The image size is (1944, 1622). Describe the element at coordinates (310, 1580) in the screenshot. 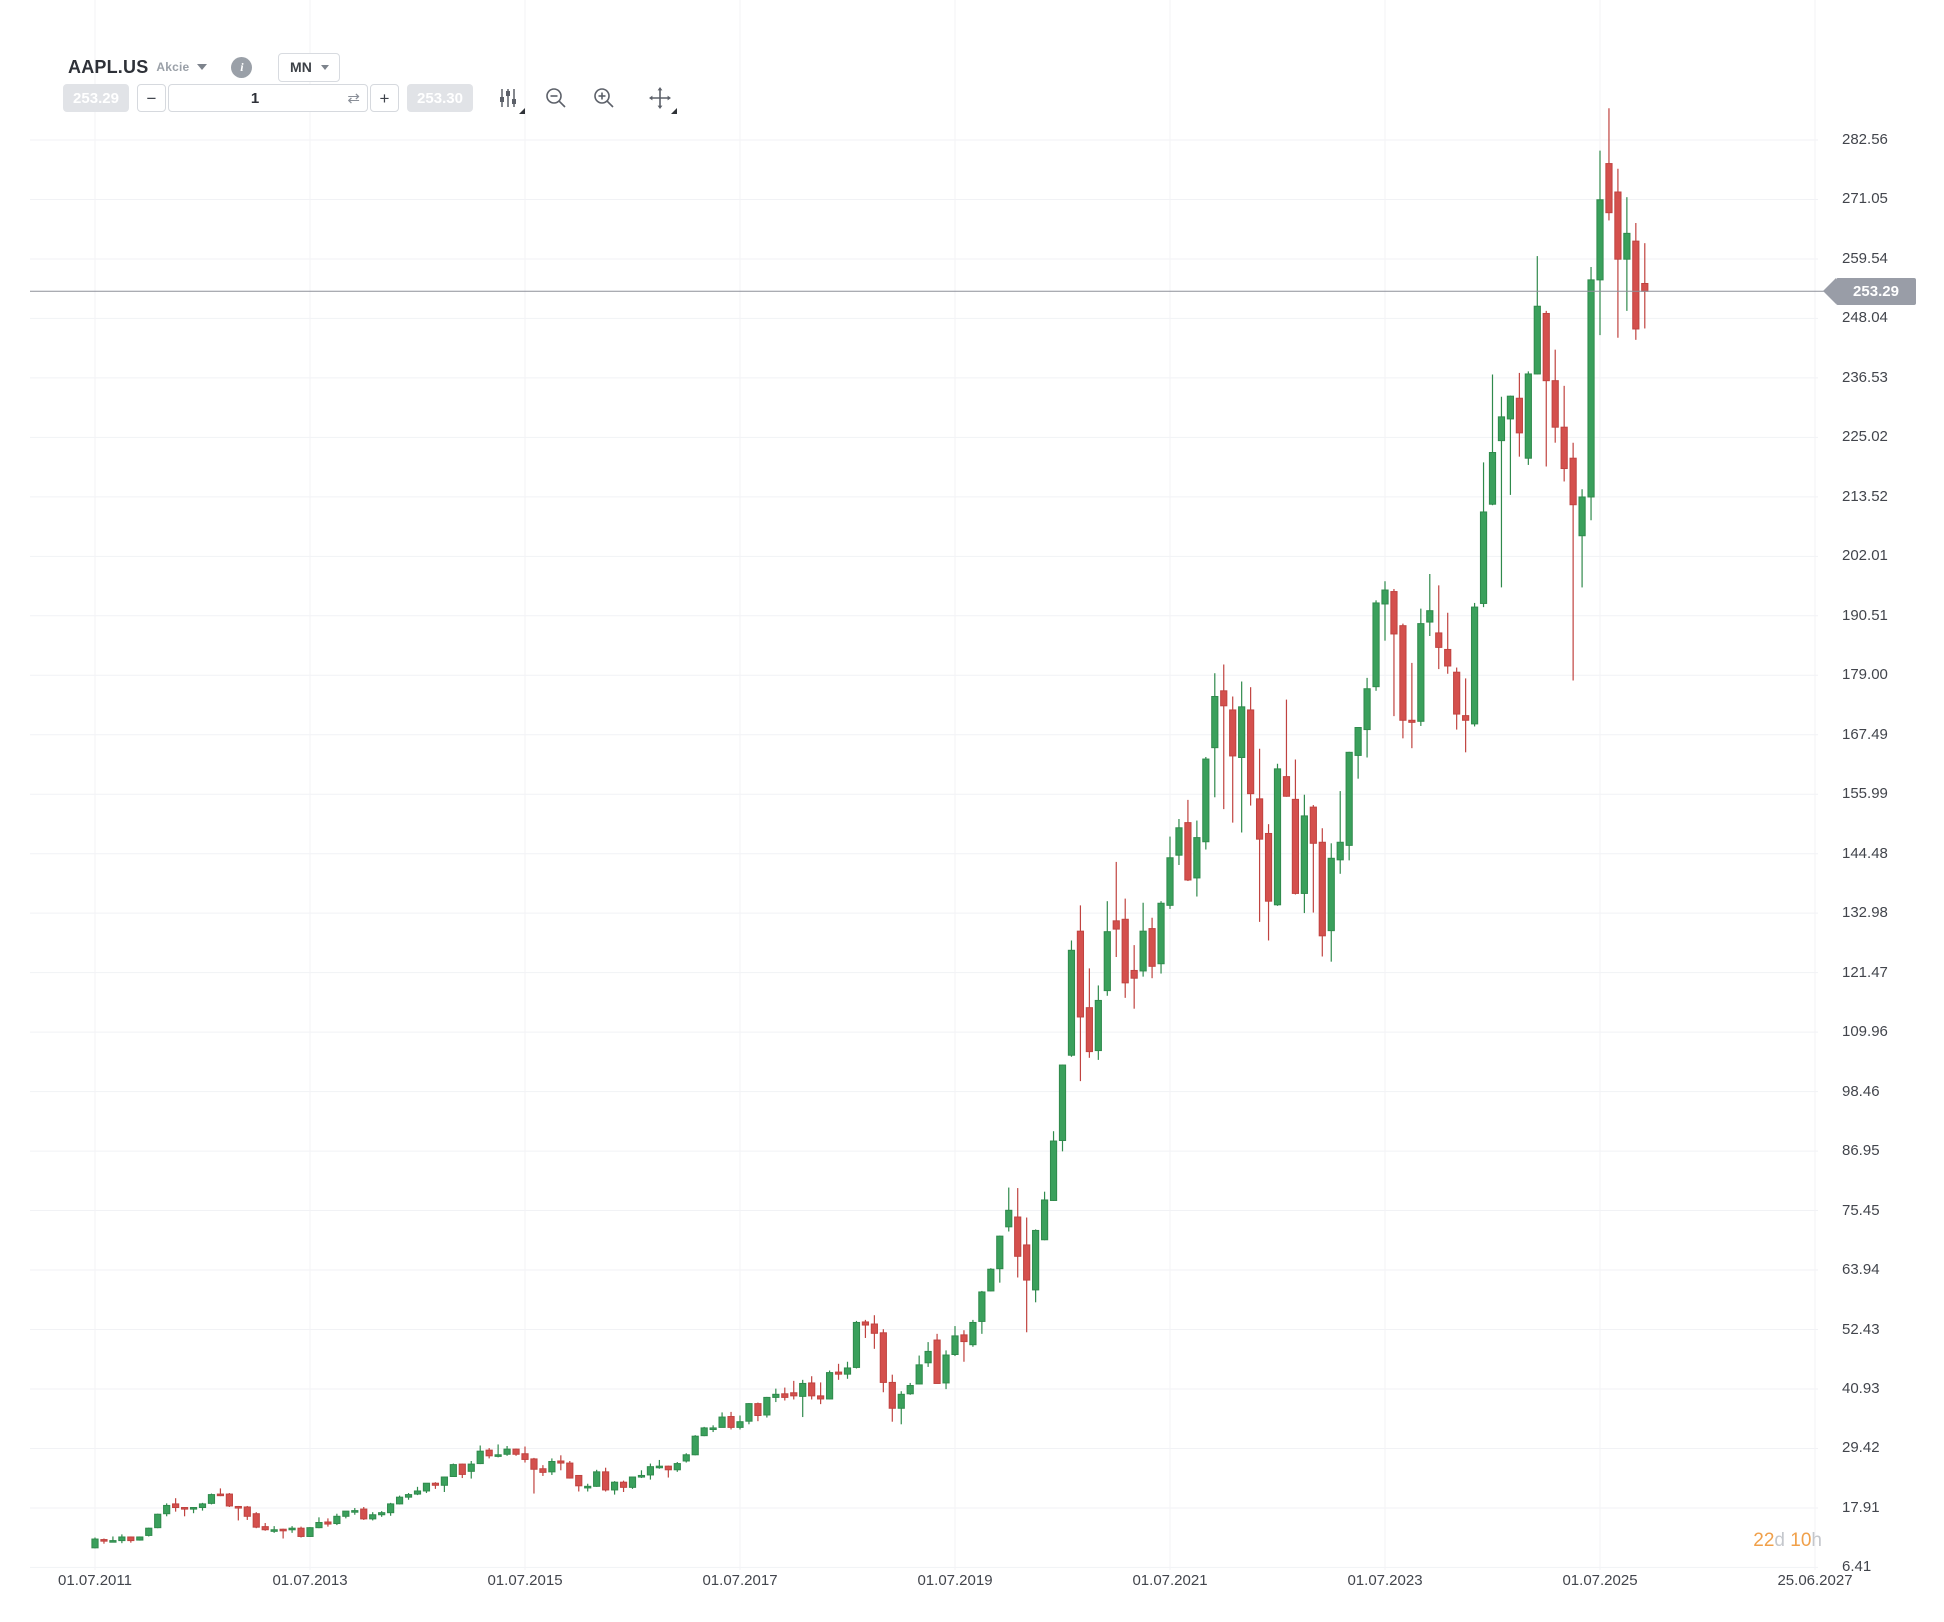

I see `time-axis-label: 01.07.2013` at that location.